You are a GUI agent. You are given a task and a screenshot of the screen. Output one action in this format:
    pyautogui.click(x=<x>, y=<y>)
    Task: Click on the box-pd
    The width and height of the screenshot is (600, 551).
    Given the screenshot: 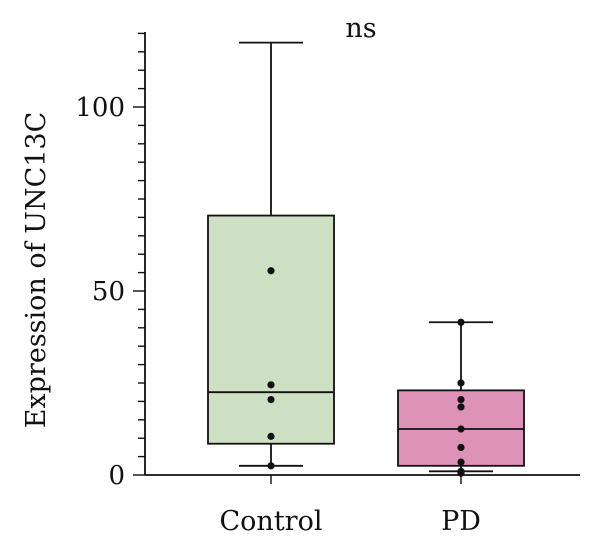 What is the action you would take?
    pyautogui.click(x=461, y=397)
    